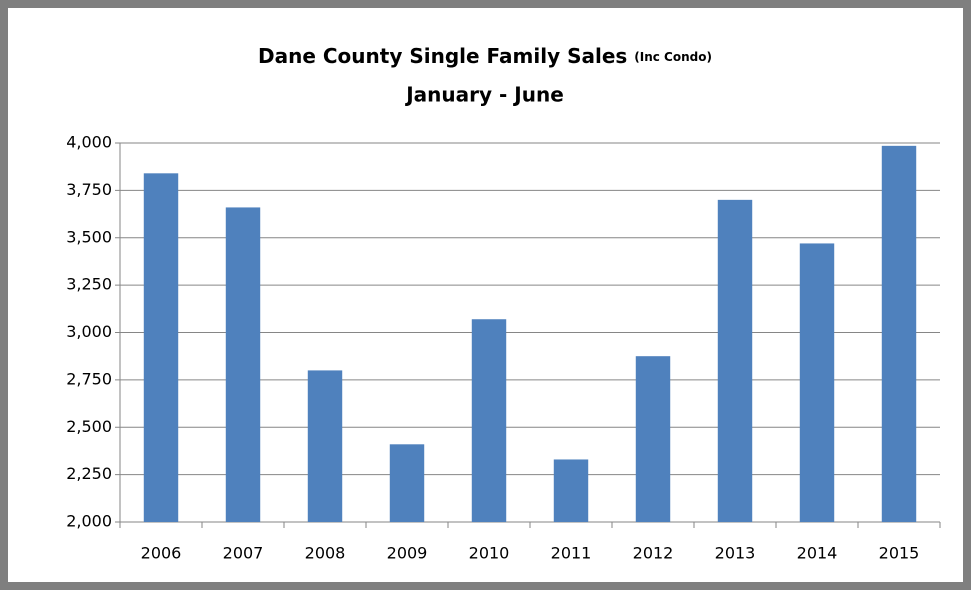 This screenshot has width=971, height=590. I want to click on y-tick-label: 2,250, so click(89, 473).